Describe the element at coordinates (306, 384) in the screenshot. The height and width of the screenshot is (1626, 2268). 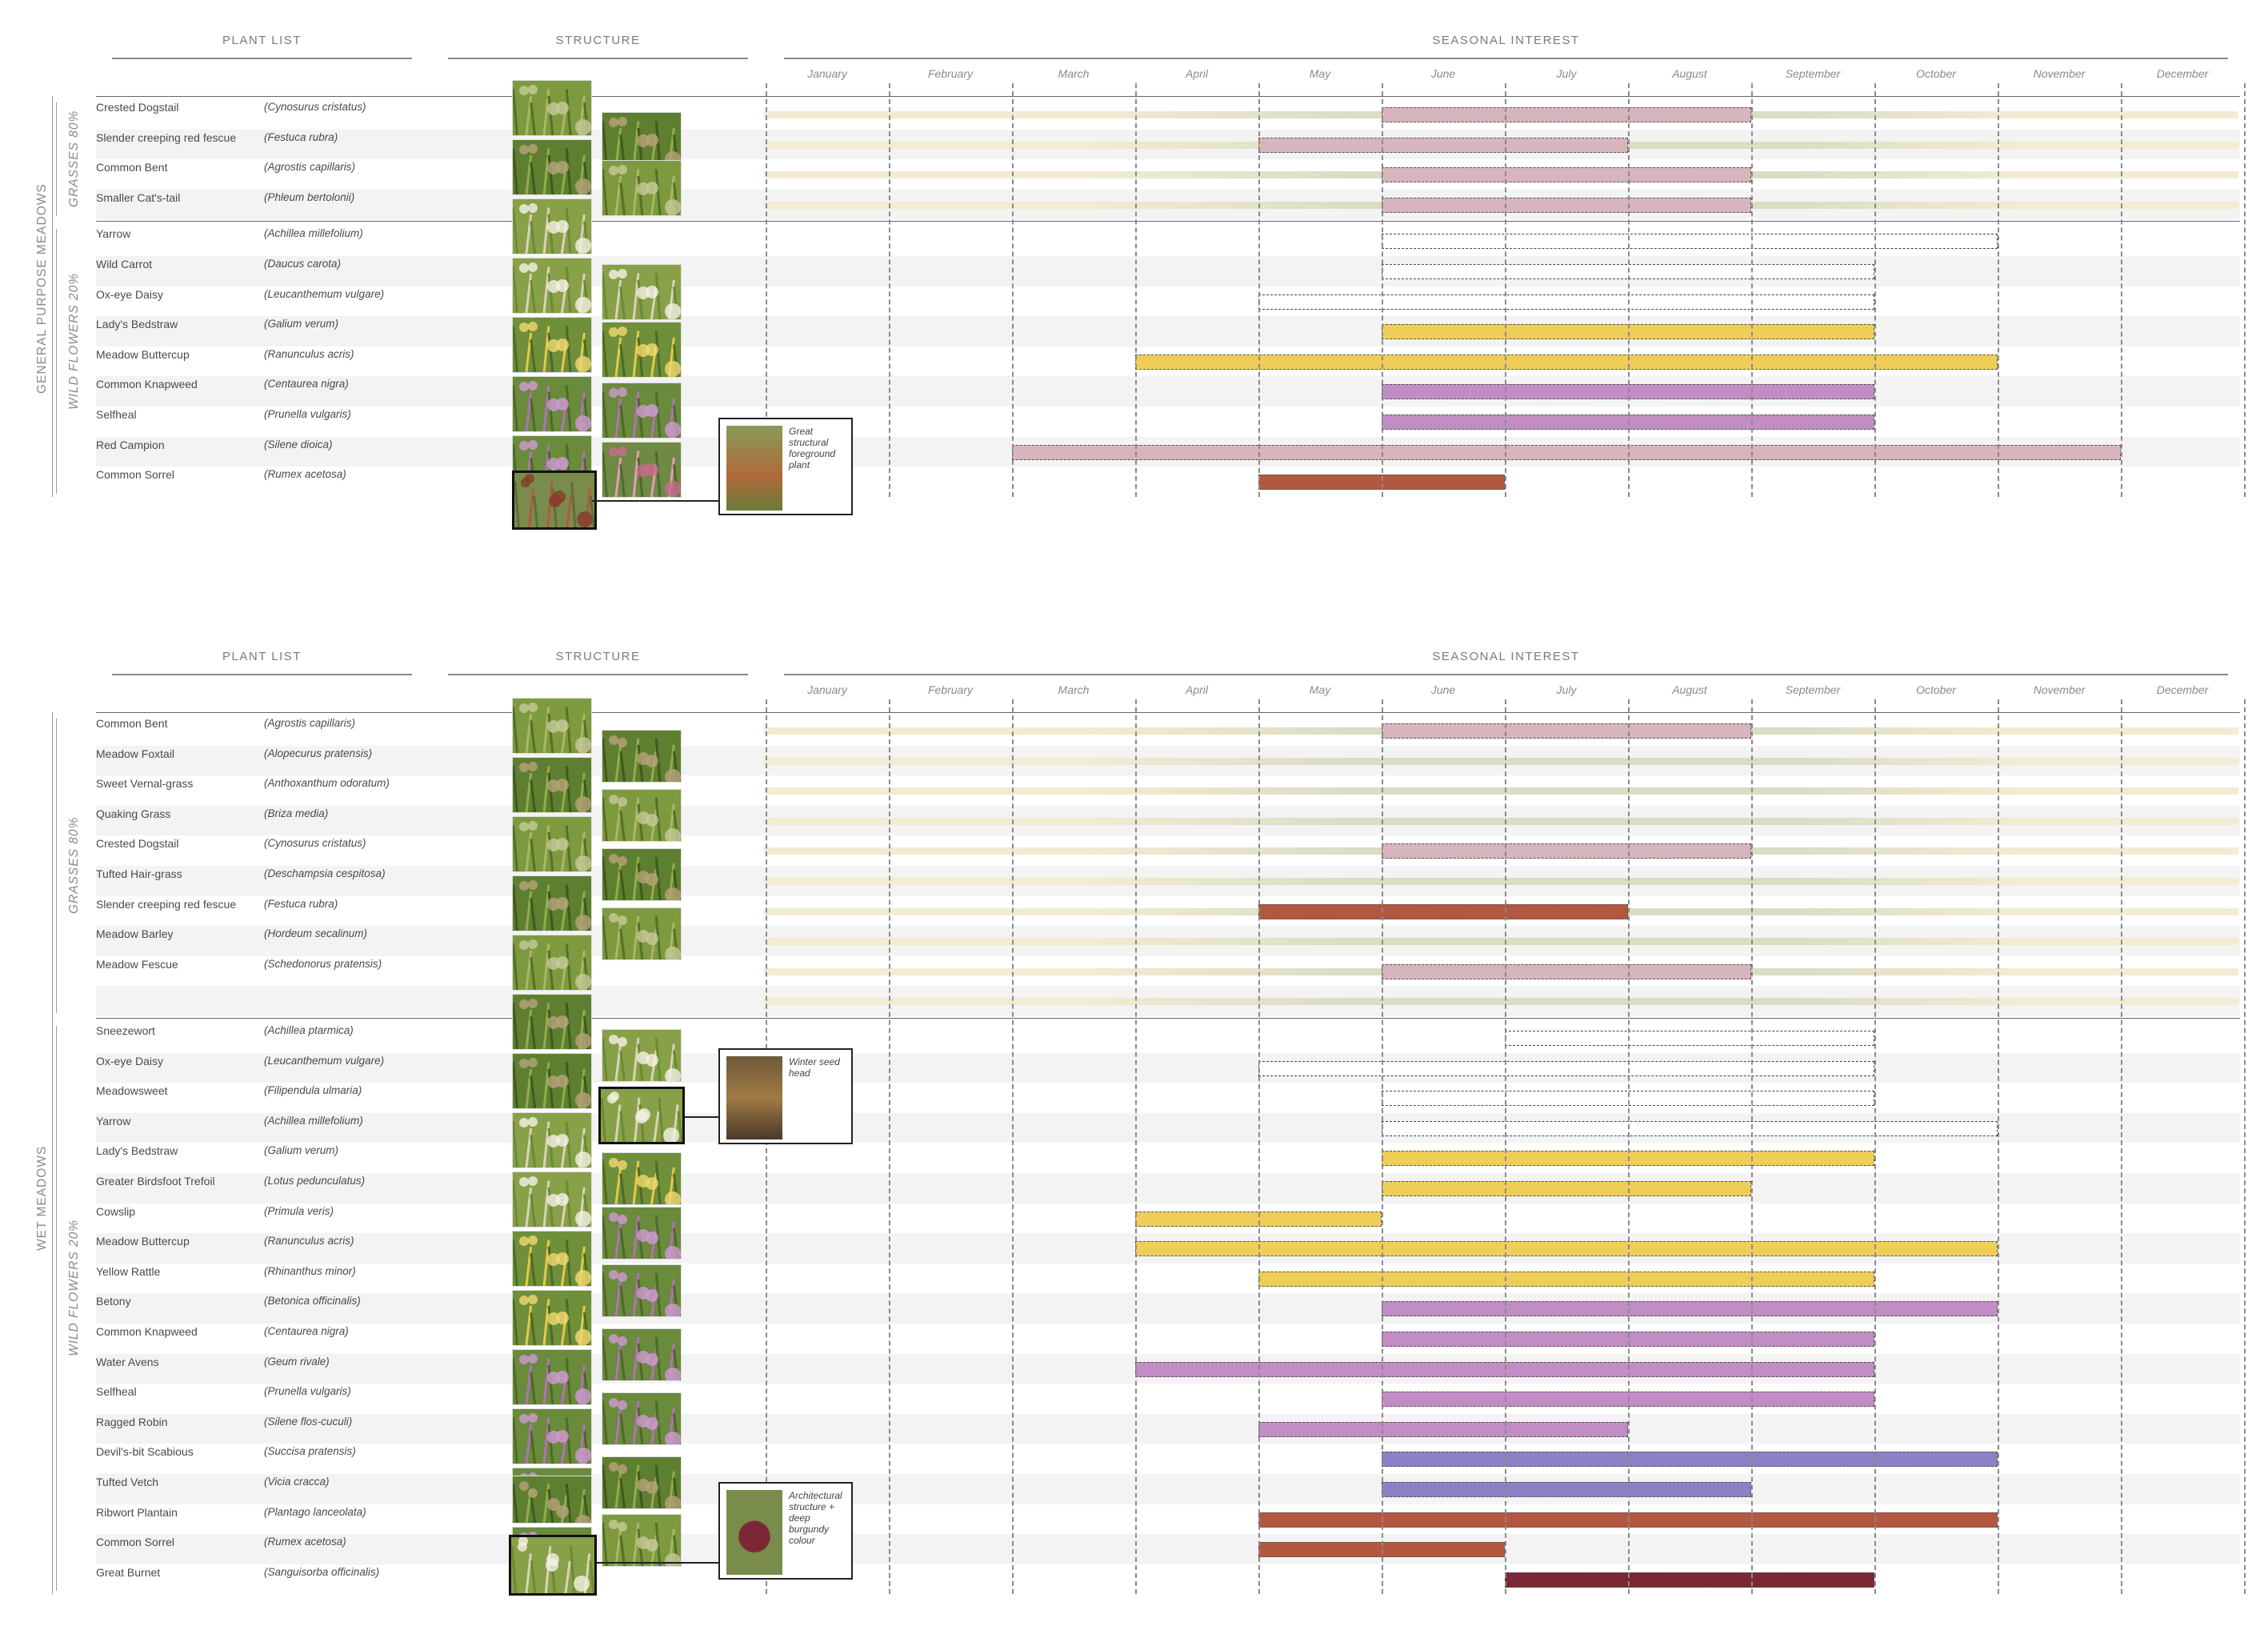
I see `plant-latin-name: (Centaurea nigra)` at that location.